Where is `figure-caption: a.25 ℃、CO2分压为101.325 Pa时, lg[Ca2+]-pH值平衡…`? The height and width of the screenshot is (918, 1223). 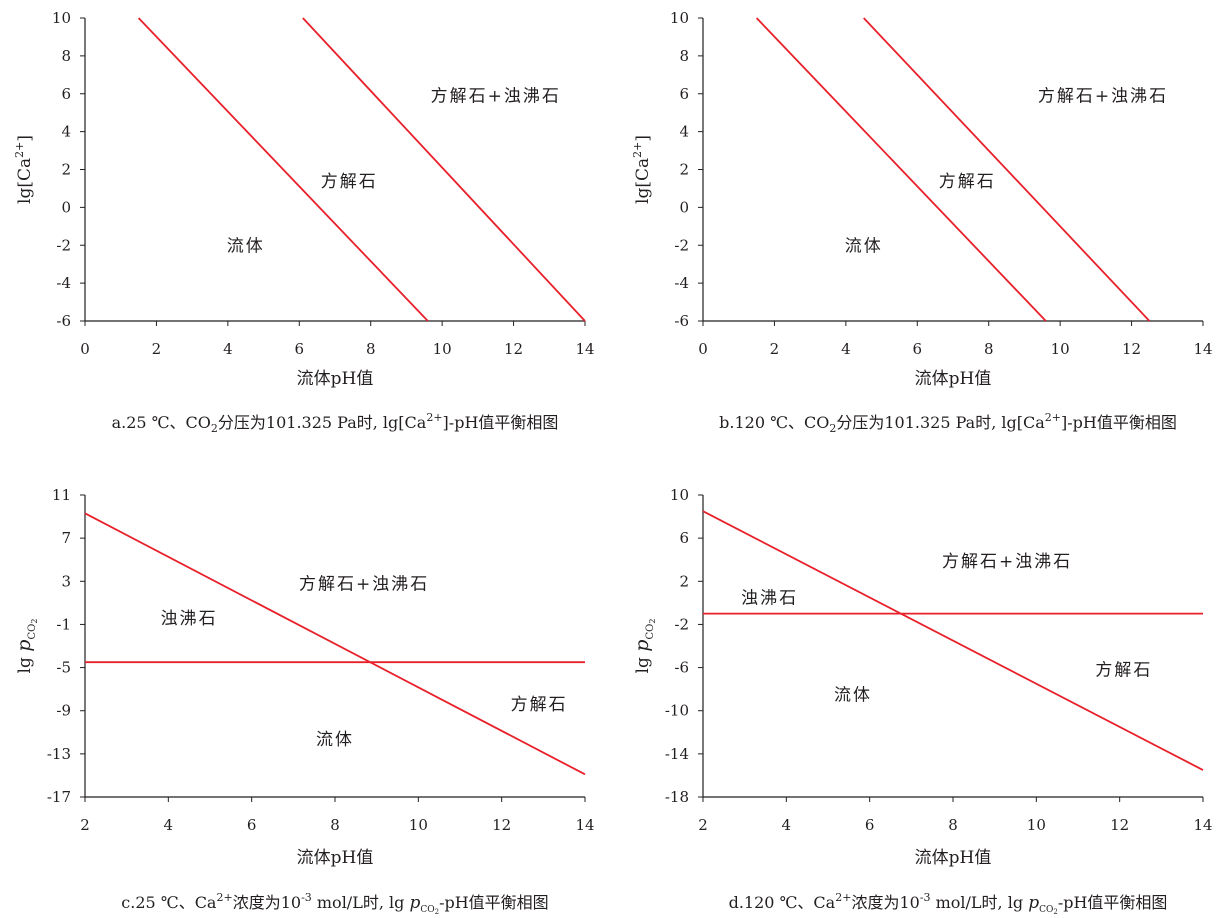
figure-caption: a.25 ℃、CO2分压为101.325 Pa时, lg[Ca2+]-pH值平衡… is located at coordinates (335, 423).